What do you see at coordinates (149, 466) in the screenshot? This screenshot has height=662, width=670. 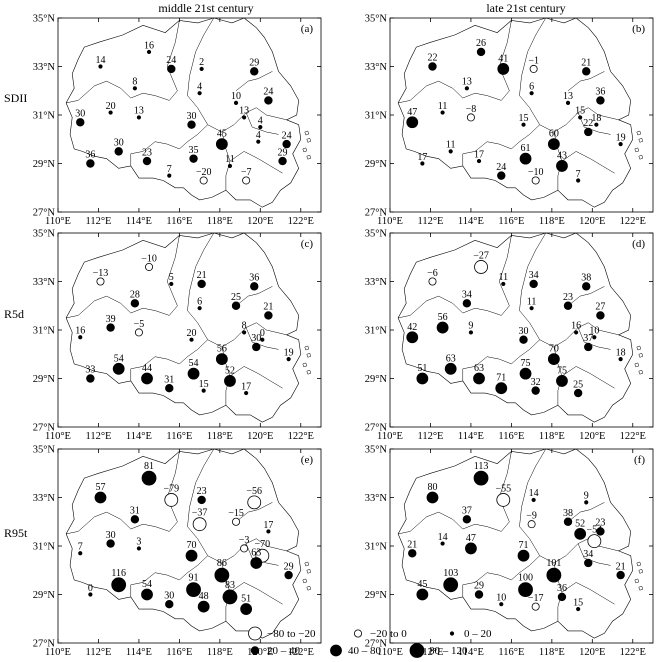 I see `station-value-label: 81` at bounding box center [149, 466].